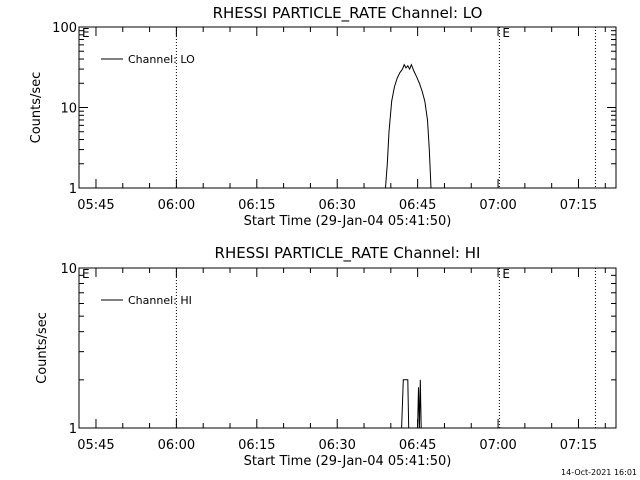 The image size is (640, 480). I want to click on chart-title: RHESSI PARTICLE_RATE Channel: HI, so click(348, 253).